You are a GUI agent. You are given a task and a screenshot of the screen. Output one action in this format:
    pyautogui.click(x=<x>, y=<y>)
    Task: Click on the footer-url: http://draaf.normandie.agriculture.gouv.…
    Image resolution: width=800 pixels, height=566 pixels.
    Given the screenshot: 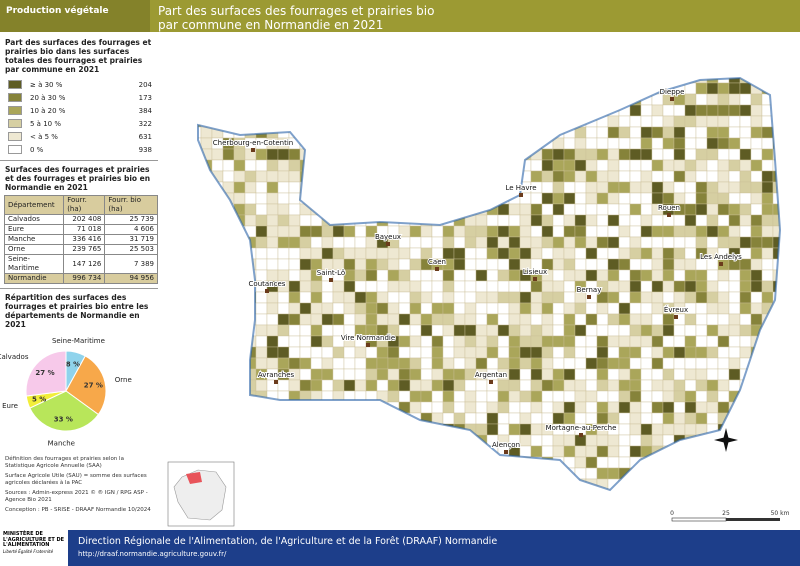 What is the action you would take?
    pyautogui.click(x=152, y=554)
    